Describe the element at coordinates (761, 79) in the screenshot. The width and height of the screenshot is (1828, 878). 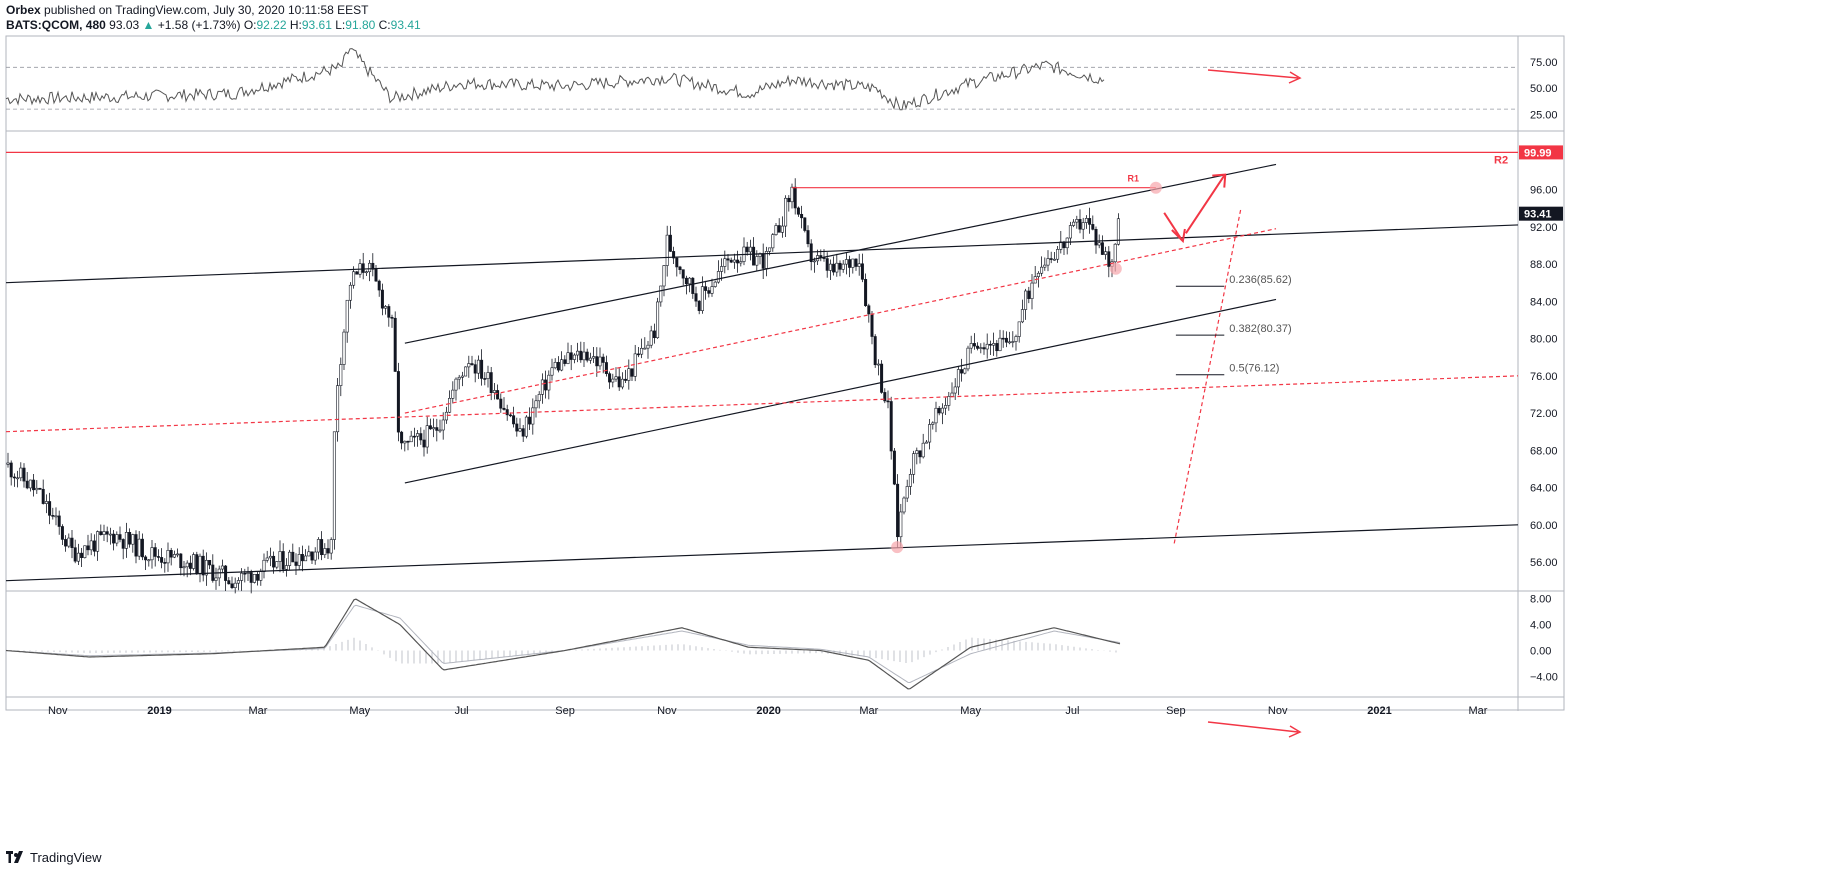
I see `rsi-panel` at that location.